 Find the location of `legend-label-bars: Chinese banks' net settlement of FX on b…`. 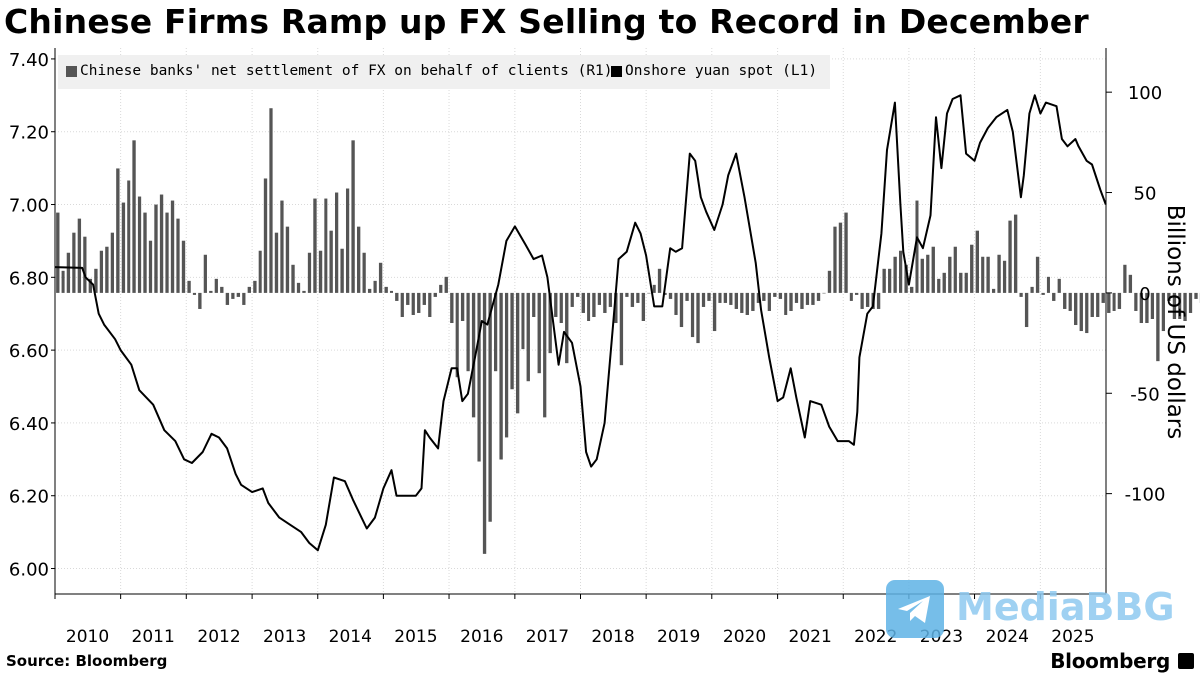

legend-label-bars: Chinese banks' net settlement of FX on b… is located at coordinates (346, 71).